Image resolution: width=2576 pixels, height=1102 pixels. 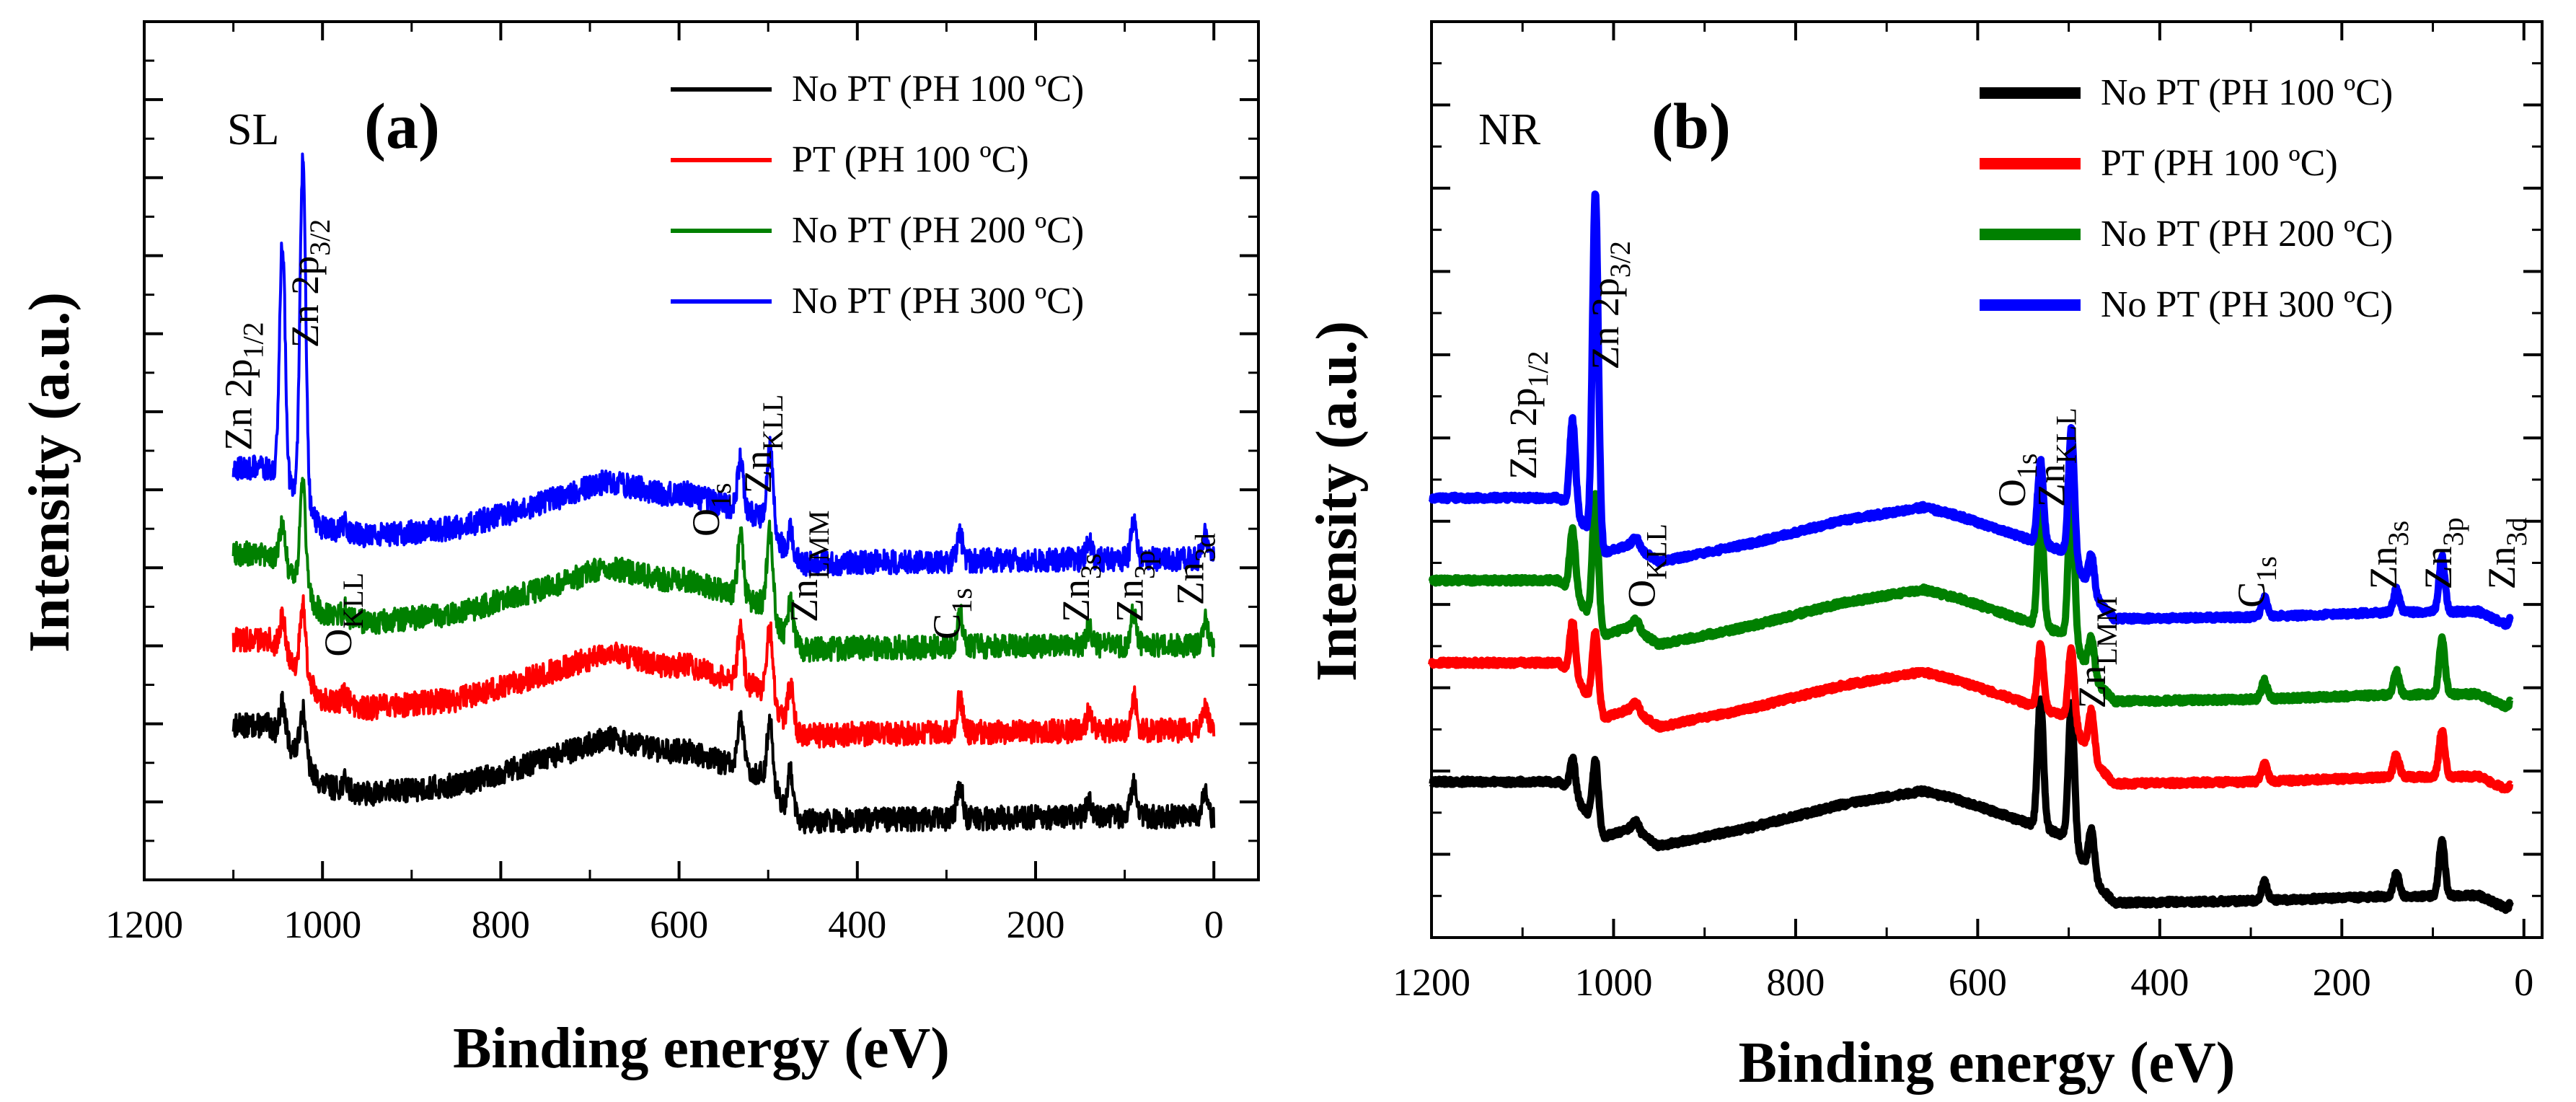 What do you see at coordinates (402, 126) in the screenshot?
I see `panel-tag: (a)` at bounding box center [402, 126].